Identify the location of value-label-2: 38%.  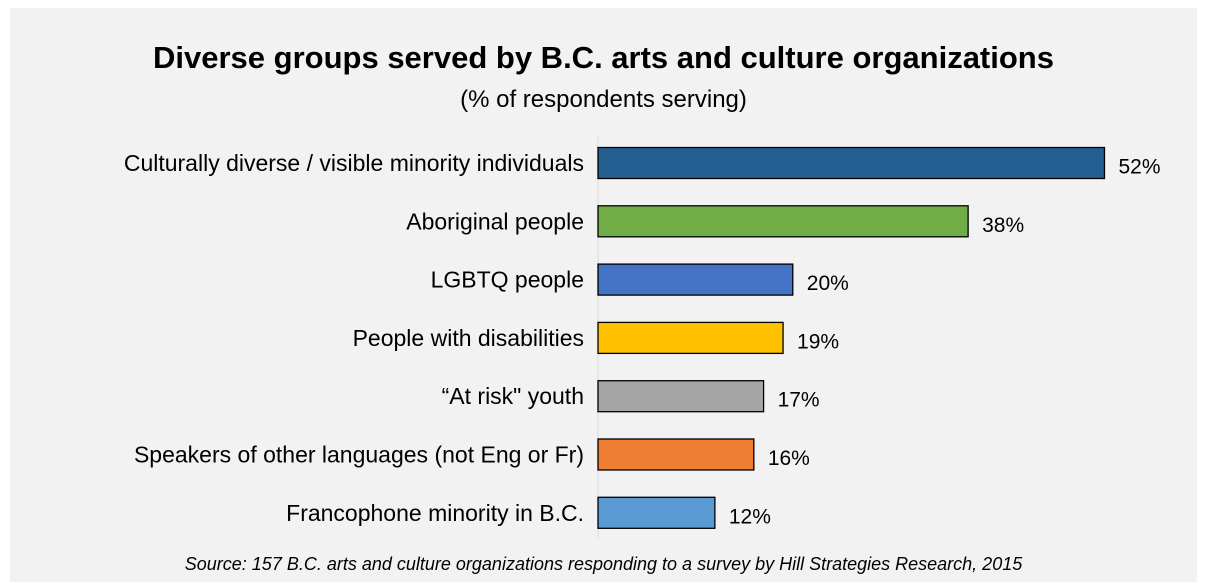
(1003, 225).